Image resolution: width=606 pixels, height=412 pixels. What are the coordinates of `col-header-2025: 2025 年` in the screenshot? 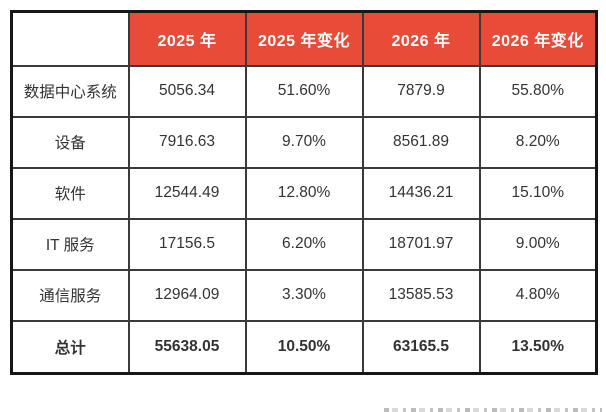 It's located at (187, 38).